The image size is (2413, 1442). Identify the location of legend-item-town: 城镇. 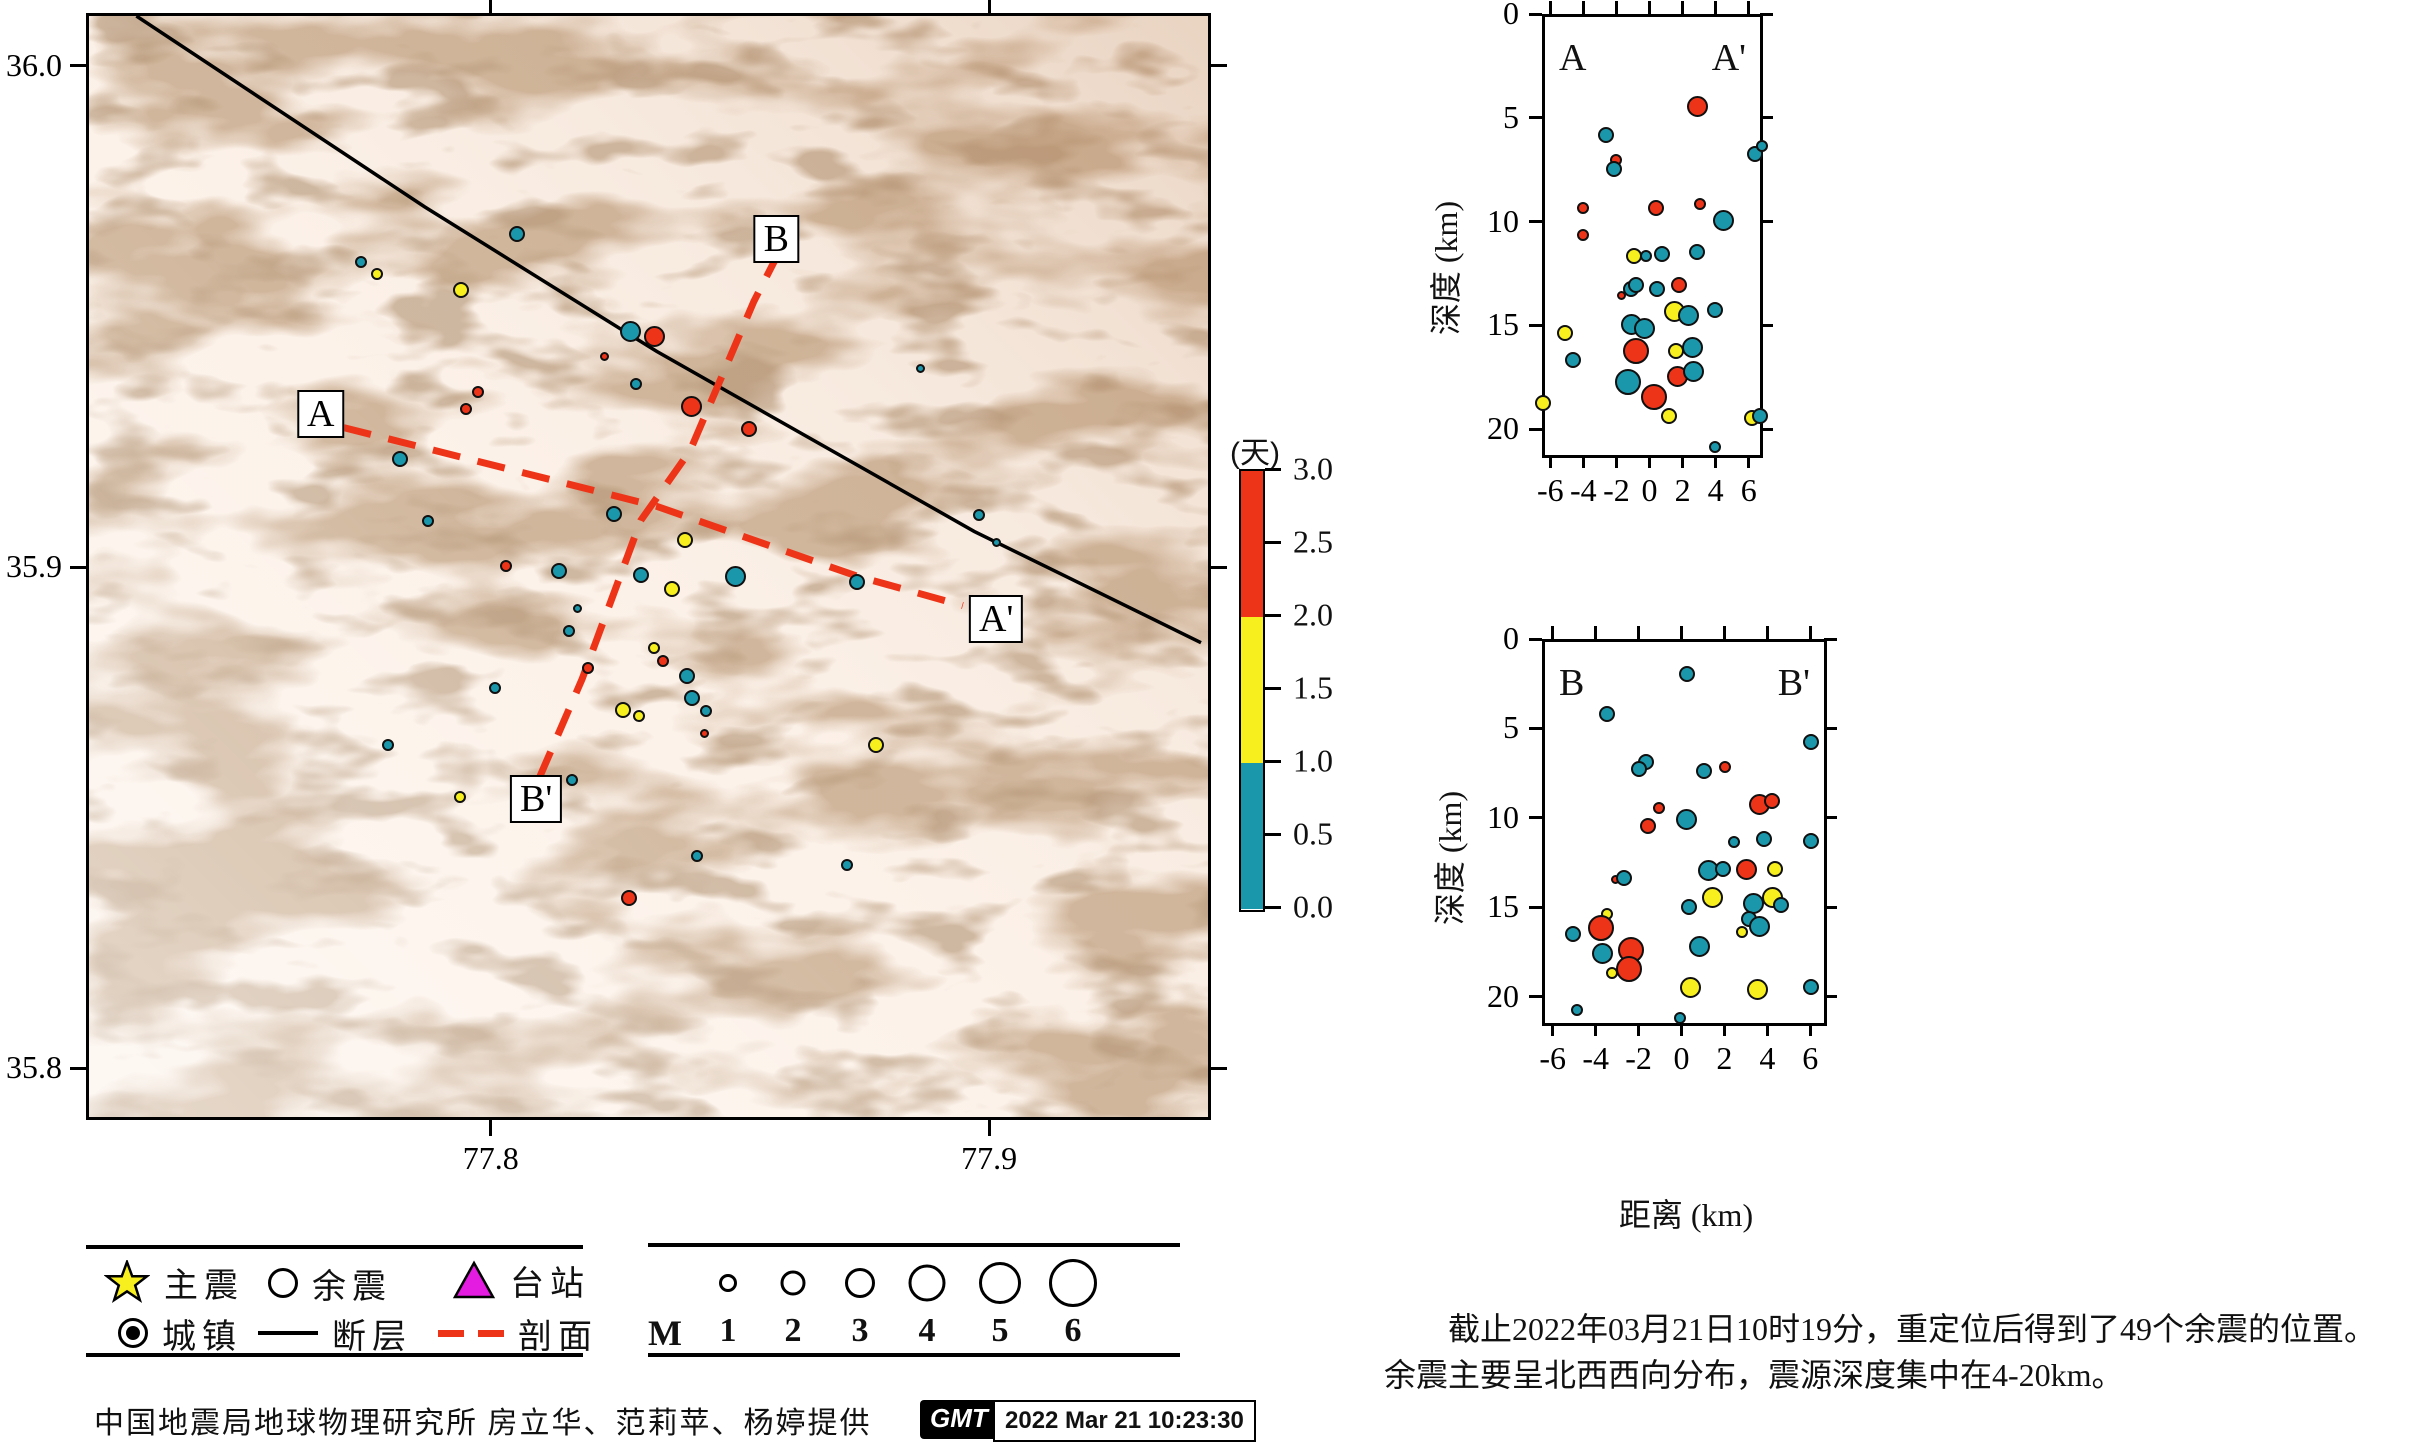
(180, 1336).